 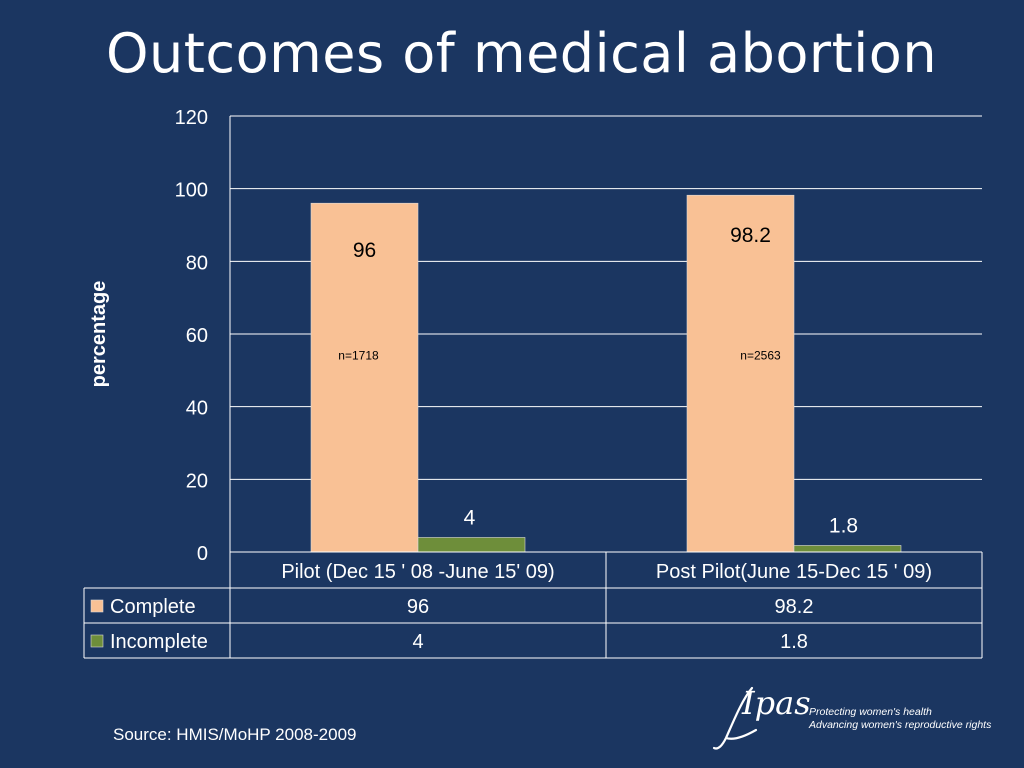 I want to click on legend-label: Incomplete, so click(x=159, y=642).